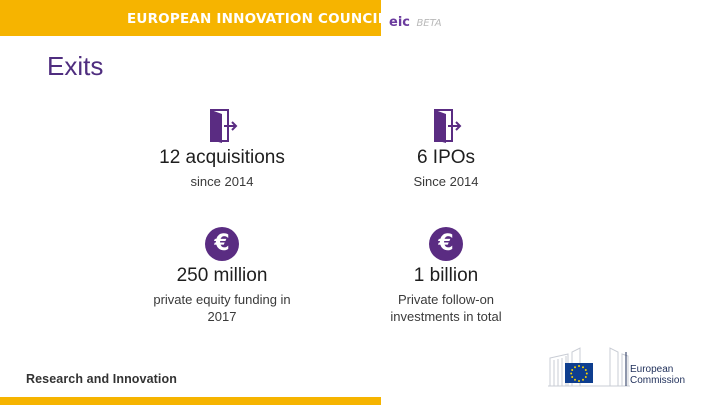 The image size is (720, 405). I want to click on stat-description: private equity funding in 2017, so click(222, 308).